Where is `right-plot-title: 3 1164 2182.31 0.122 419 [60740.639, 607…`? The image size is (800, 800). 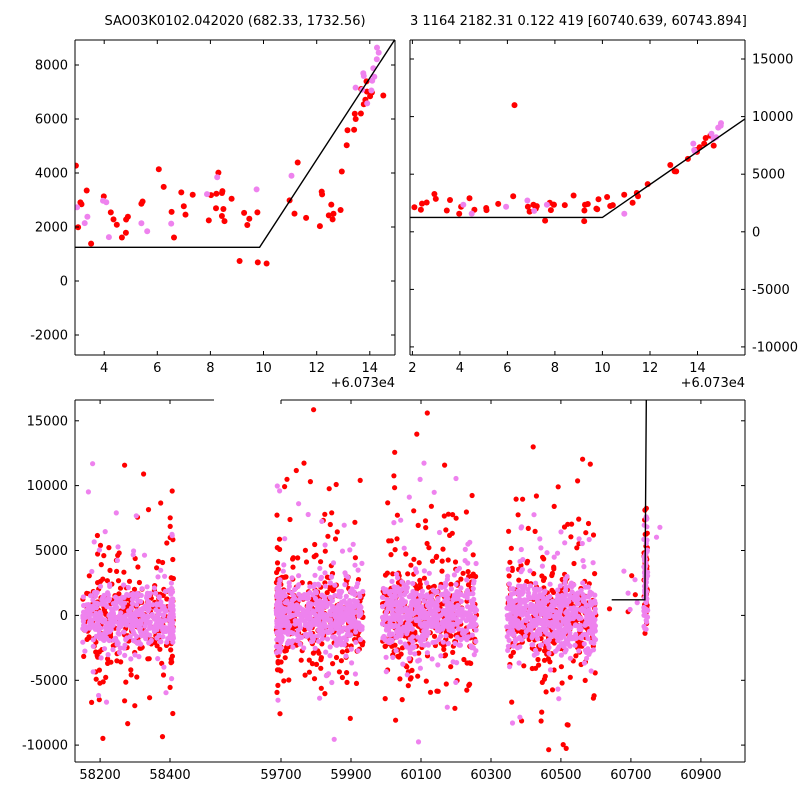
right-plot-title: 3 1164 2182.31 0.122 419 [60740.639, 607… is located at coordinates (578, 21).